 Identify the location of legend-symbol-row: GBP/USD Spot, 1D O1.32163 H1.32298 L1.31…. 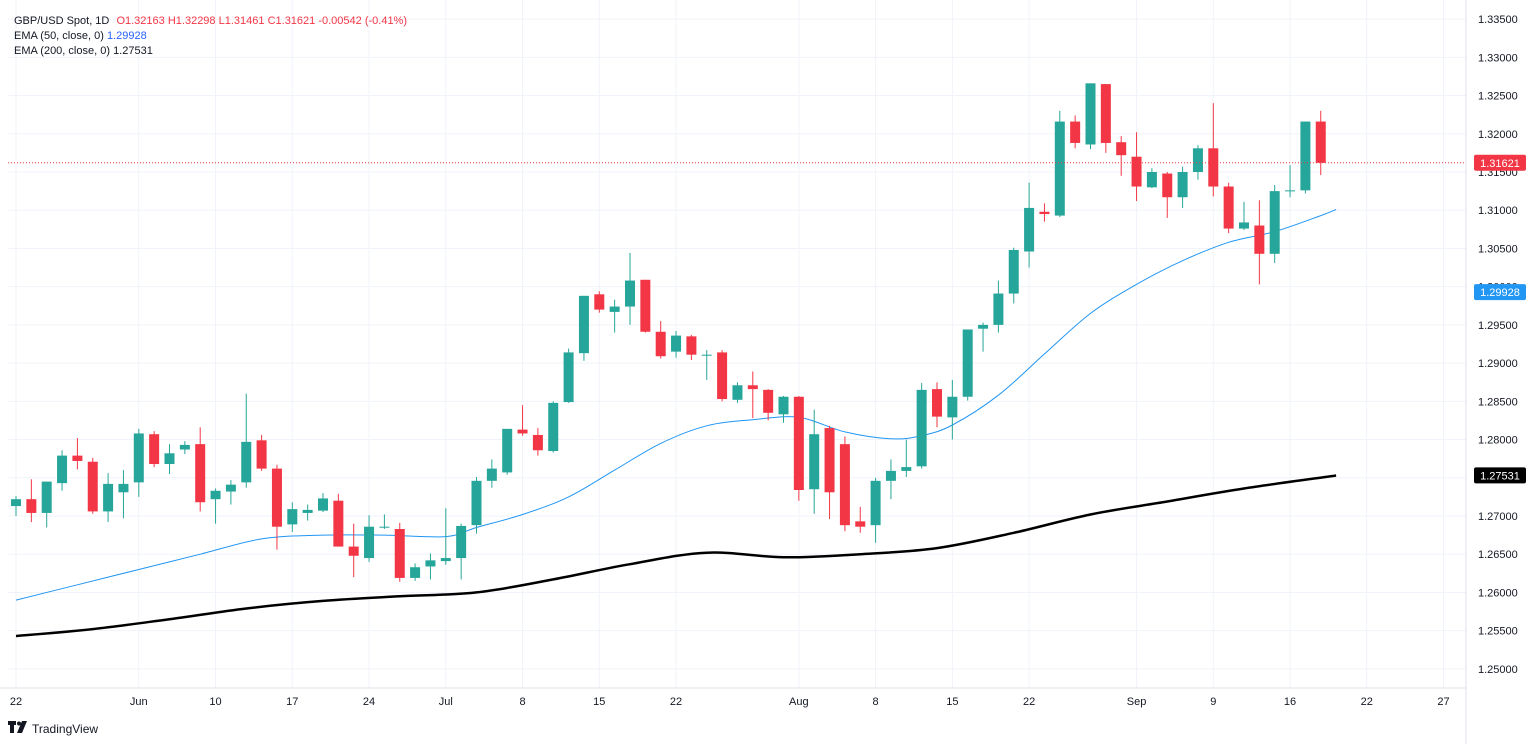
(210, 21).